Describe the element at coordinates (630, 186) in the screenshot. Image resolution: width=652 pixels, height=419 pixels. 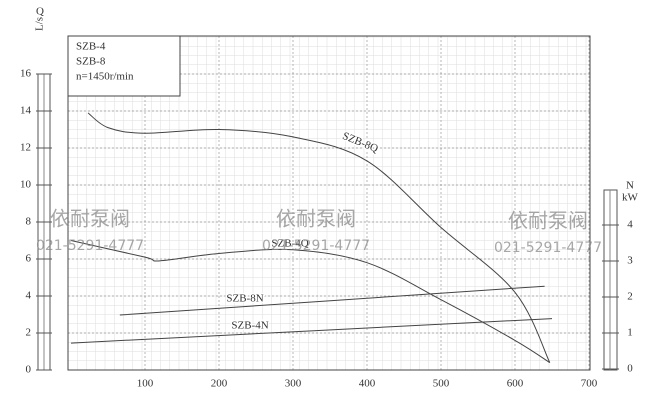
I see `y2-axis-label: N` at that location.